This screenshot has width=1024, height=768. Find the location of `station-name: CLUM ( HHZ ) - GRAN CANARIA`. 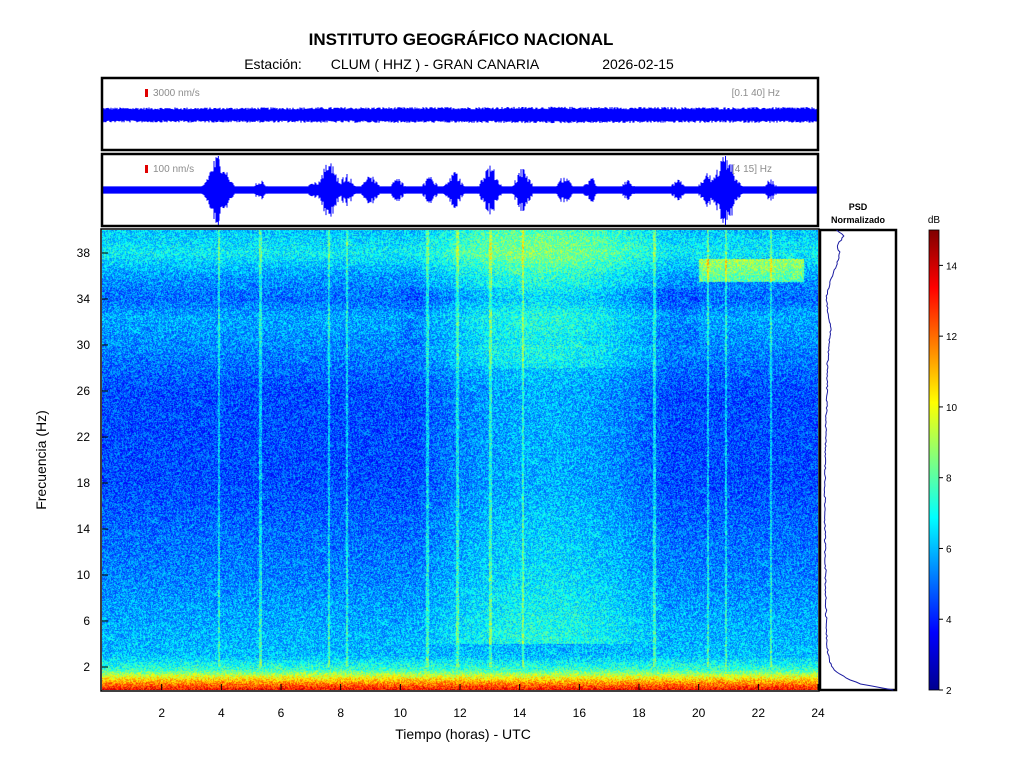

station-name: CLUM ( HHZ ) - GRAN CANARIA is located at coordinates (435, 64).